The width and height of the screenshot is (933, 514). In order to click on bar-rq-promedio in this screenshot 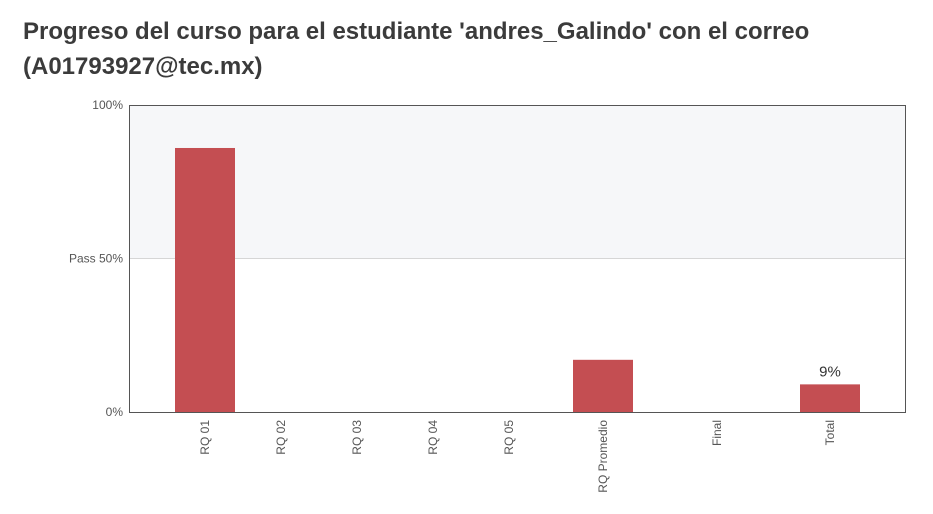, I will do `click(603, 385)`.